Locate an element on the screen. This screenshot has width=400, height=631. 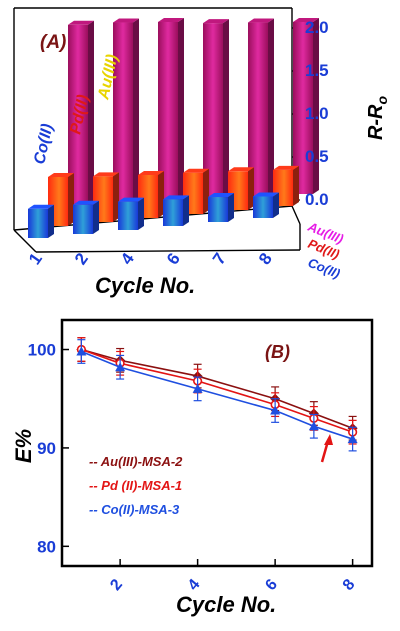
panel-a-depth-labels: Au(III)Pd(II)Co(II) is located at coordinates (325, 249).